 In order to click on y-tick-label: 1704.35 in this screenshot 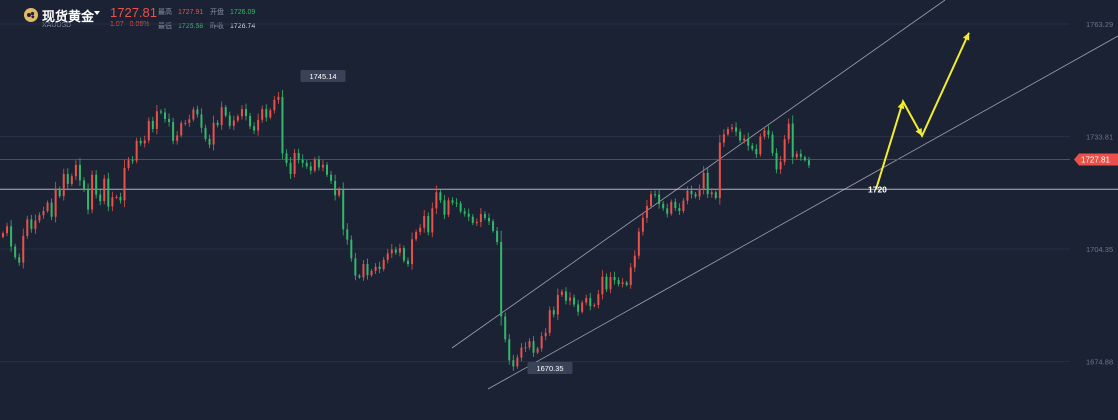, I will do `click(1099, 249)`.